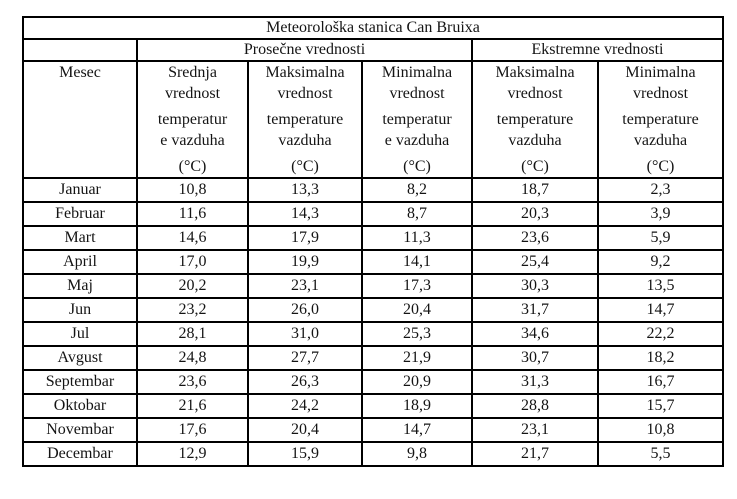 Image resolution: width=737 pixels, height=499 pixels. What do you see at coordinates (80, 214) in the screenshot?
I see `month-cell: Februar` at bounding box center [80, 214].